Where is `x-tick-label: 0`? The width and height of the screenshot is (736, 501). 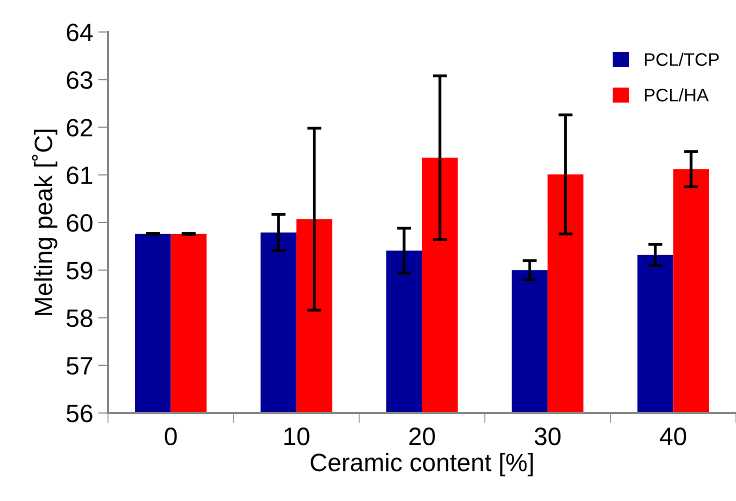 x-tick-label: 0 is located at coordinates (170, 437).